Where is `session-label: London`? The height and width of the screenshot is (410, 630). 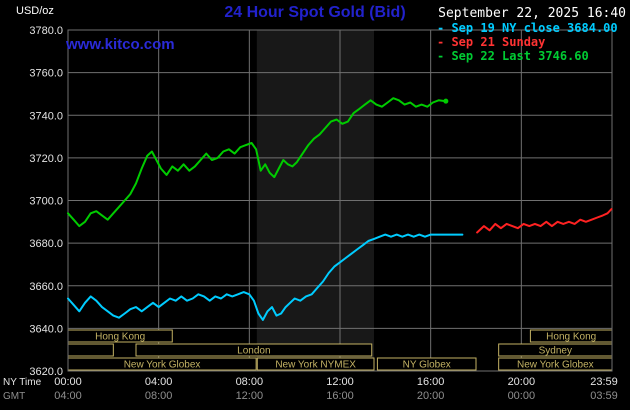
session-label: London is located at coordinates (253, 351).